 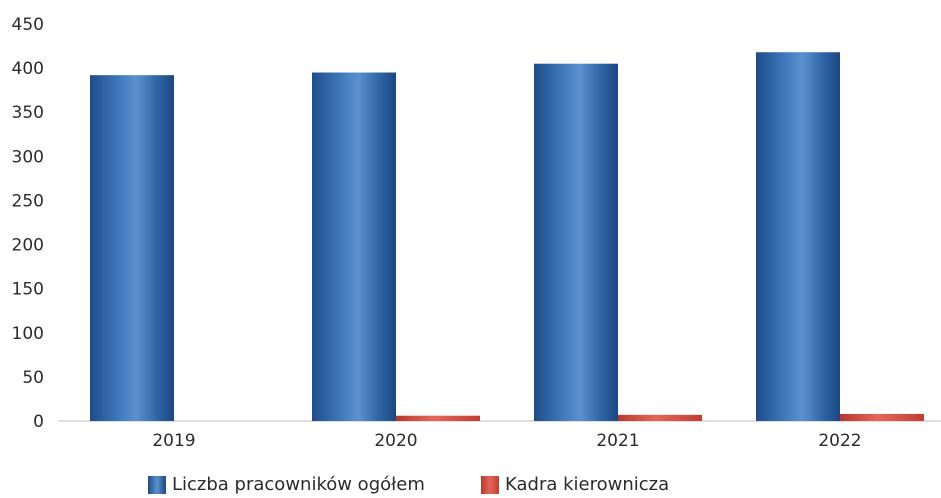 What do you see at coordinates (354, 247) in the screenshot?
I see `bar-total-employees-2020` at bounding box center [354, 247].